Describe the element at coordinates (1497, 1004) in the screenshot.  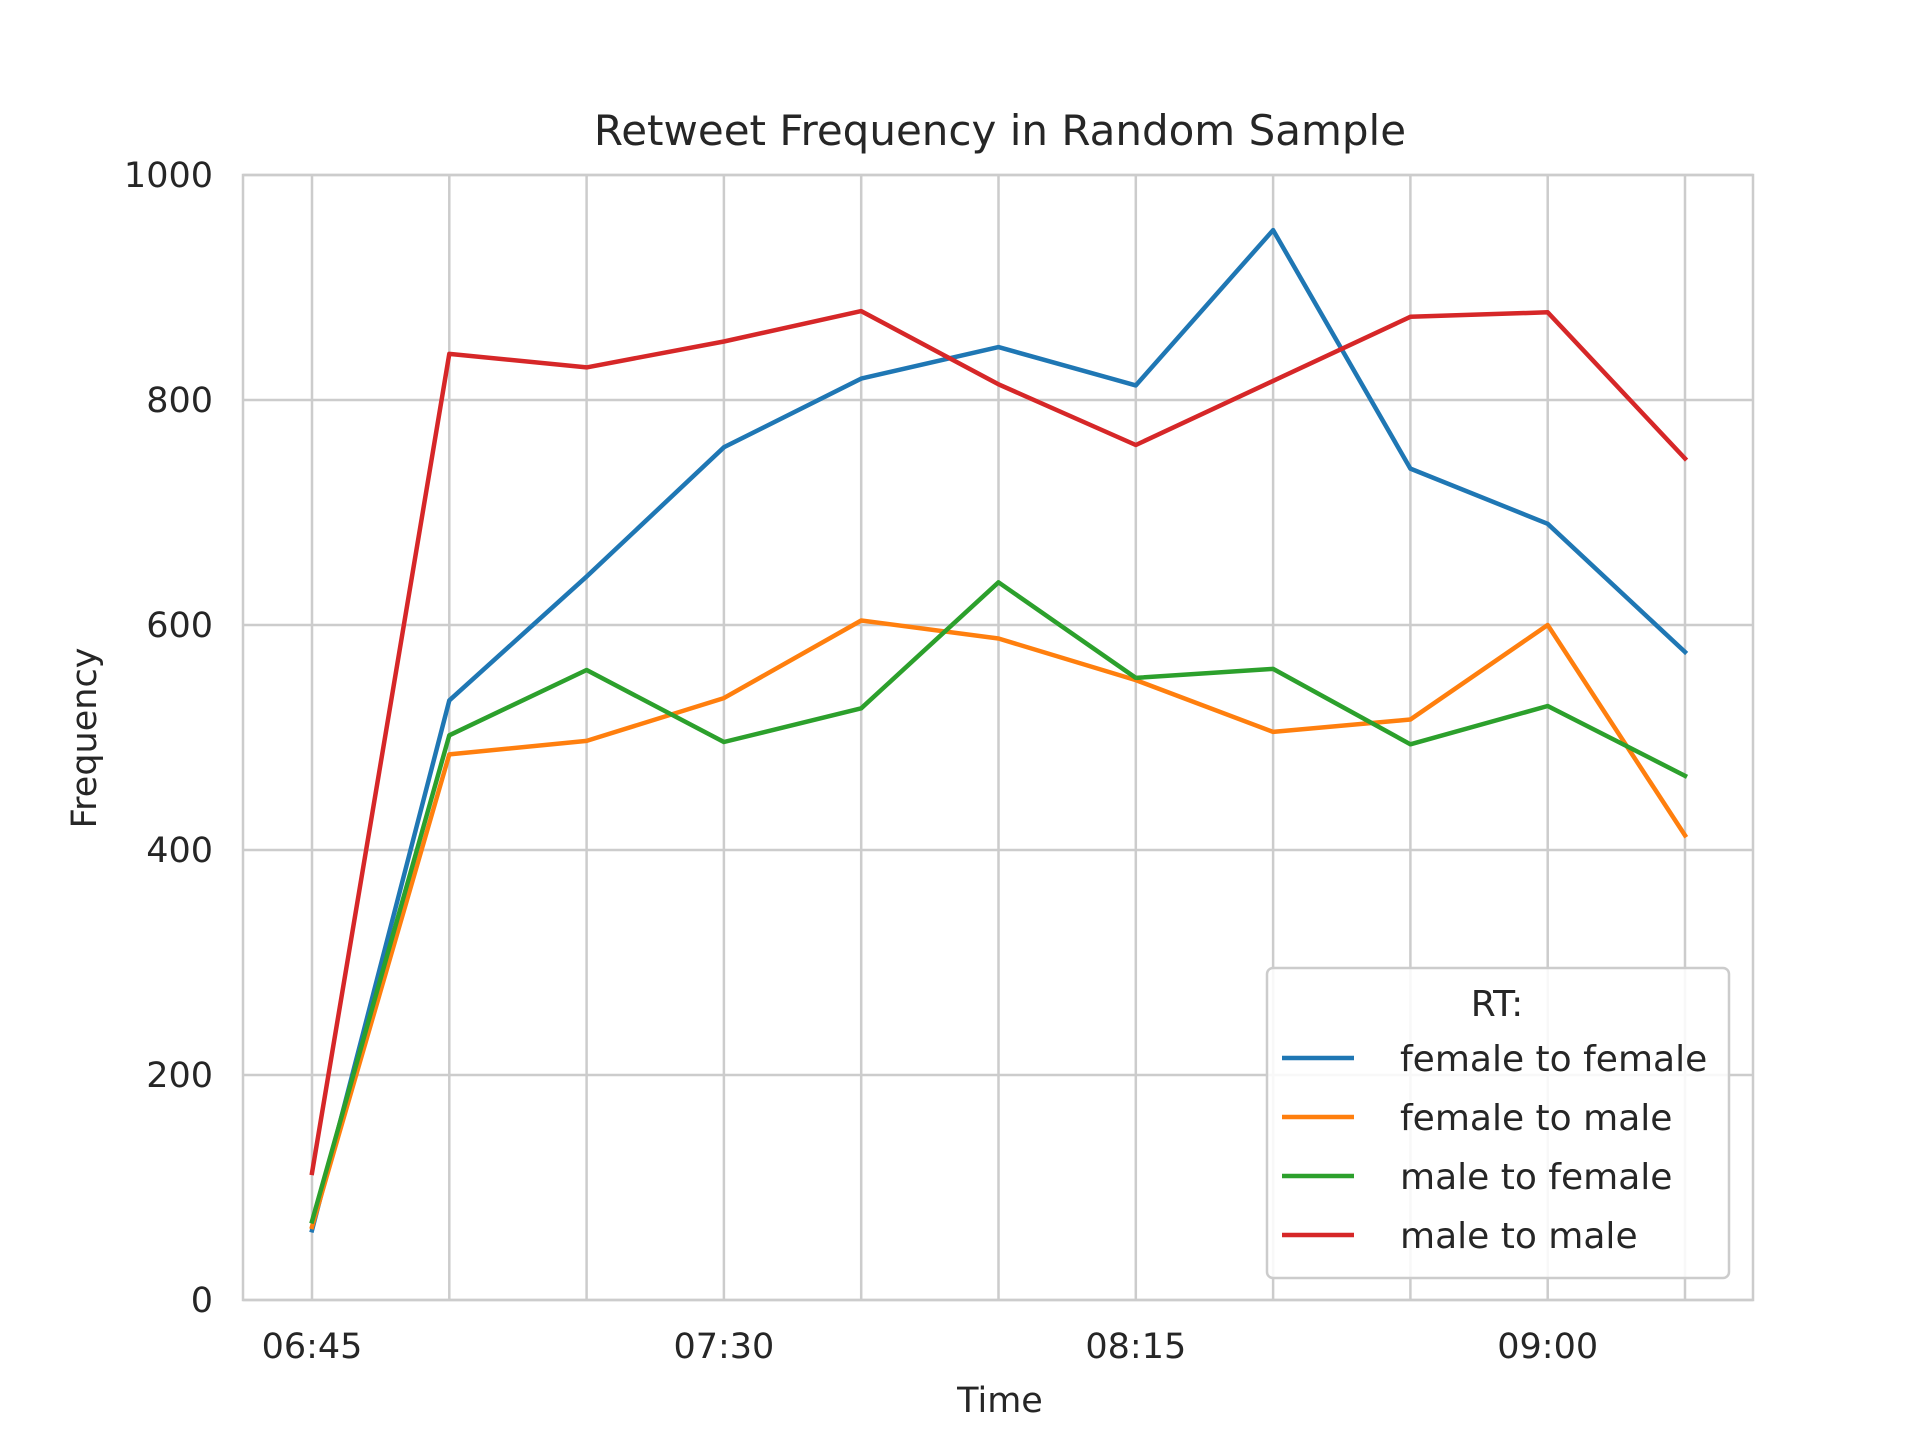
I see `legend-title: RT:` at that location.